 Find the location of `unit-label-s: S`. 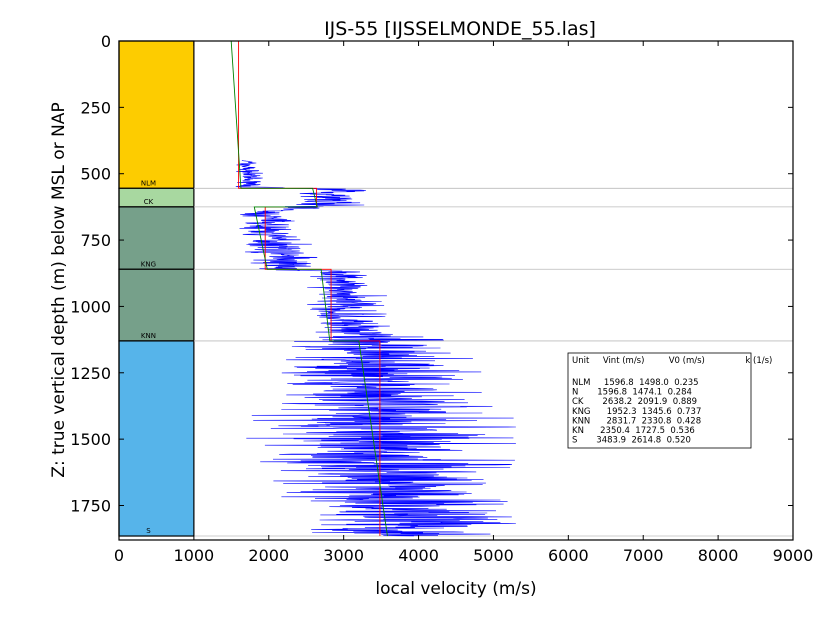

unit-label-s: S is located at coordinates (148, 531).